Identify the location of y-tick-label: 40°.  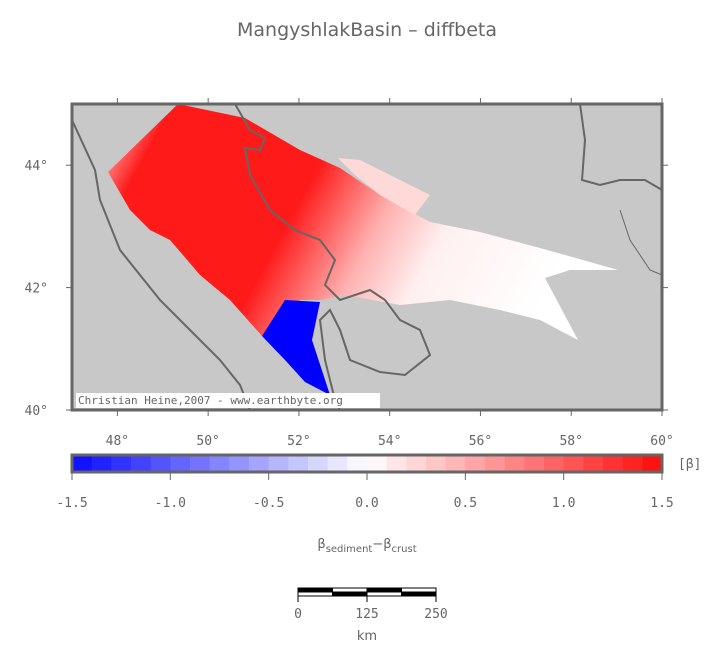
(36, 411).